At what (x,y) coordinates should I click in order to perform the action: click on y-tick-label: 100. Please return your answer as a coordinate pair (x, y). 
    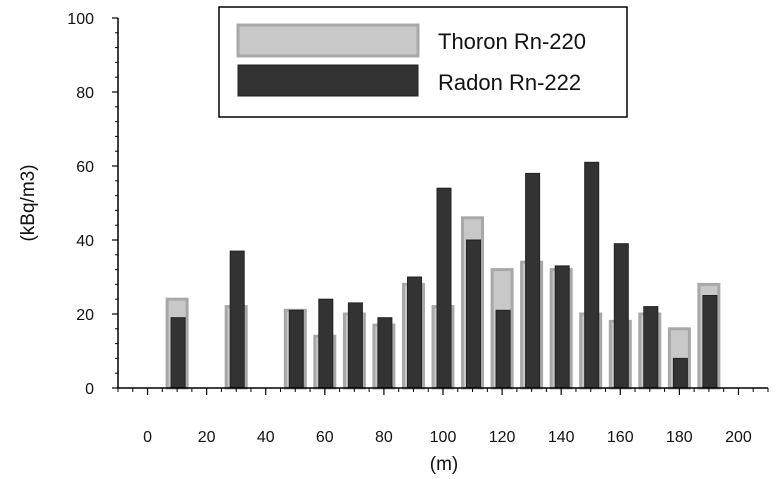
    Looking at the image, I should click on (80, 19).